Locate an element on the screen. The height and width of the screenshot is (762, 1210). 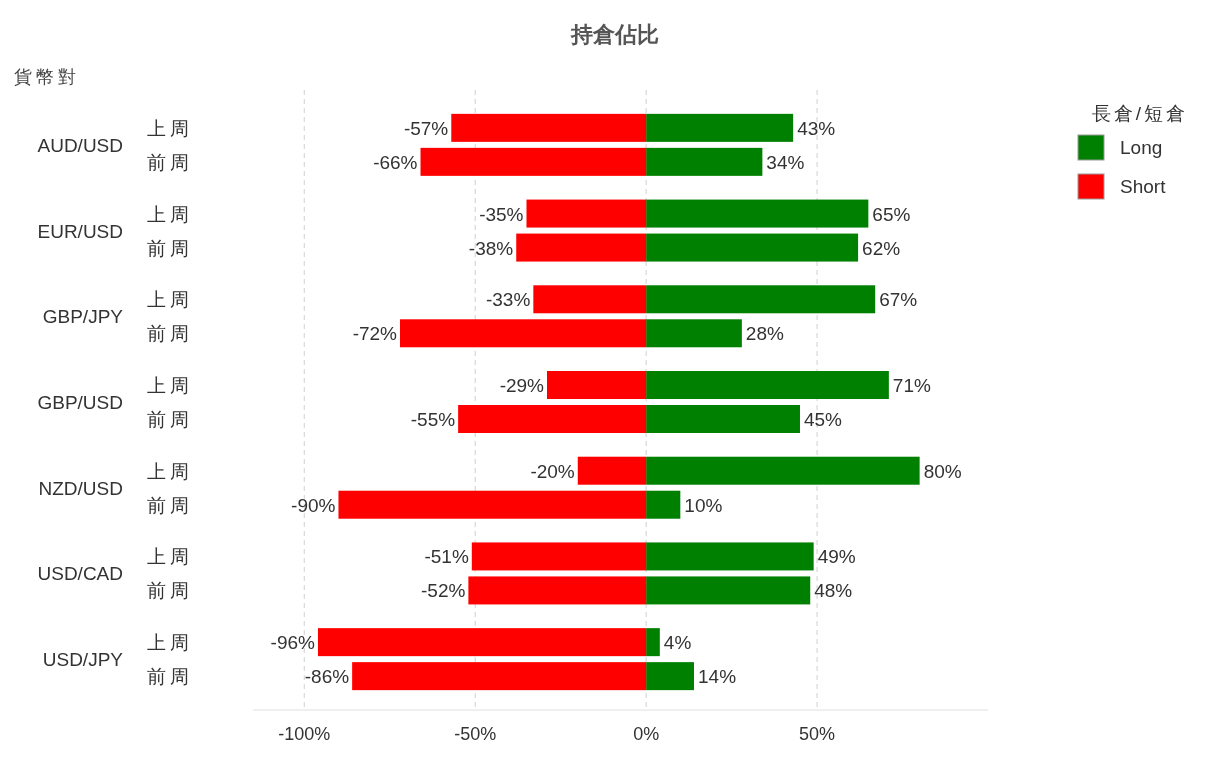
text: GBP/JPY is located at coordinates (83, 317).